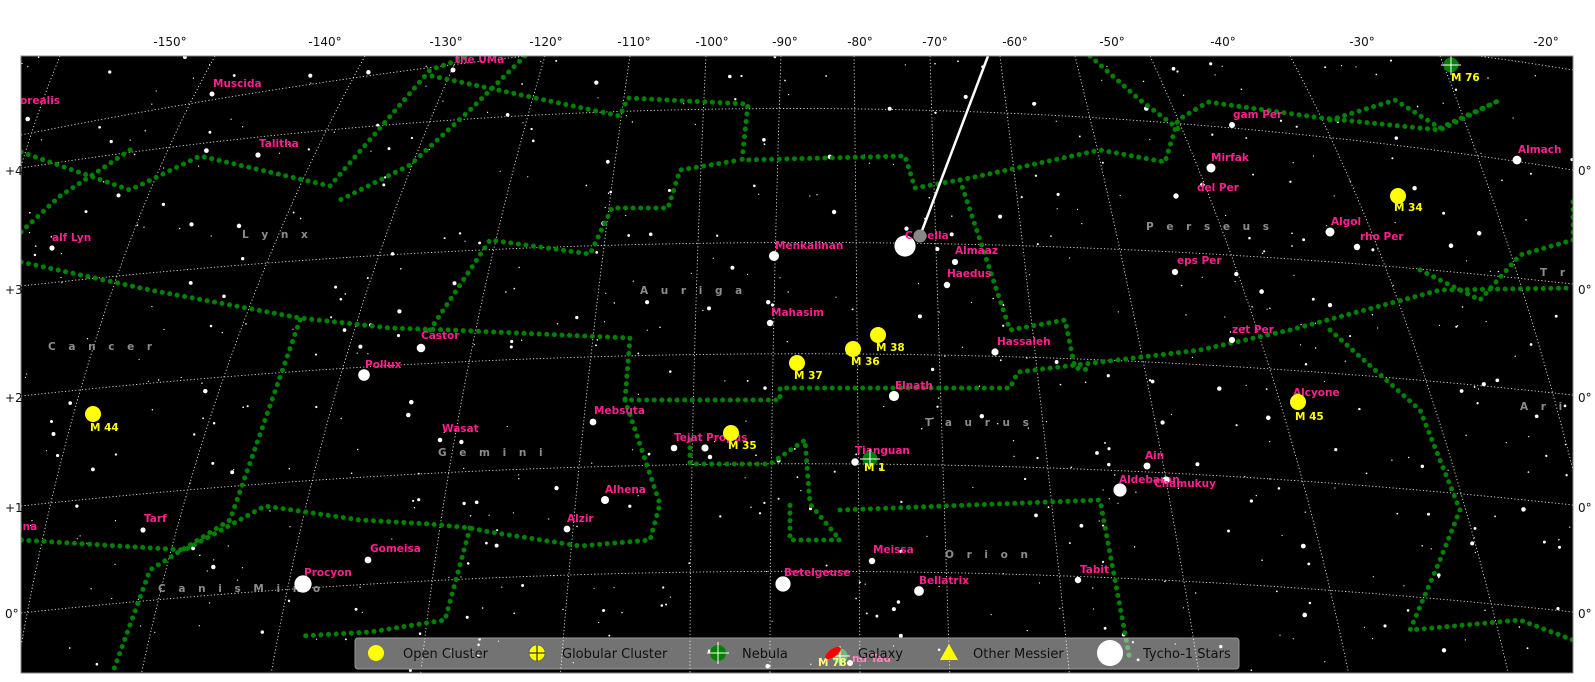 Image resolution: width=1595 pixels, height=682 pixels. What do you see at coordinates (14, 290) in the screenshot?
I see `y-tick-label: +3` at bounding box center [14, 290].